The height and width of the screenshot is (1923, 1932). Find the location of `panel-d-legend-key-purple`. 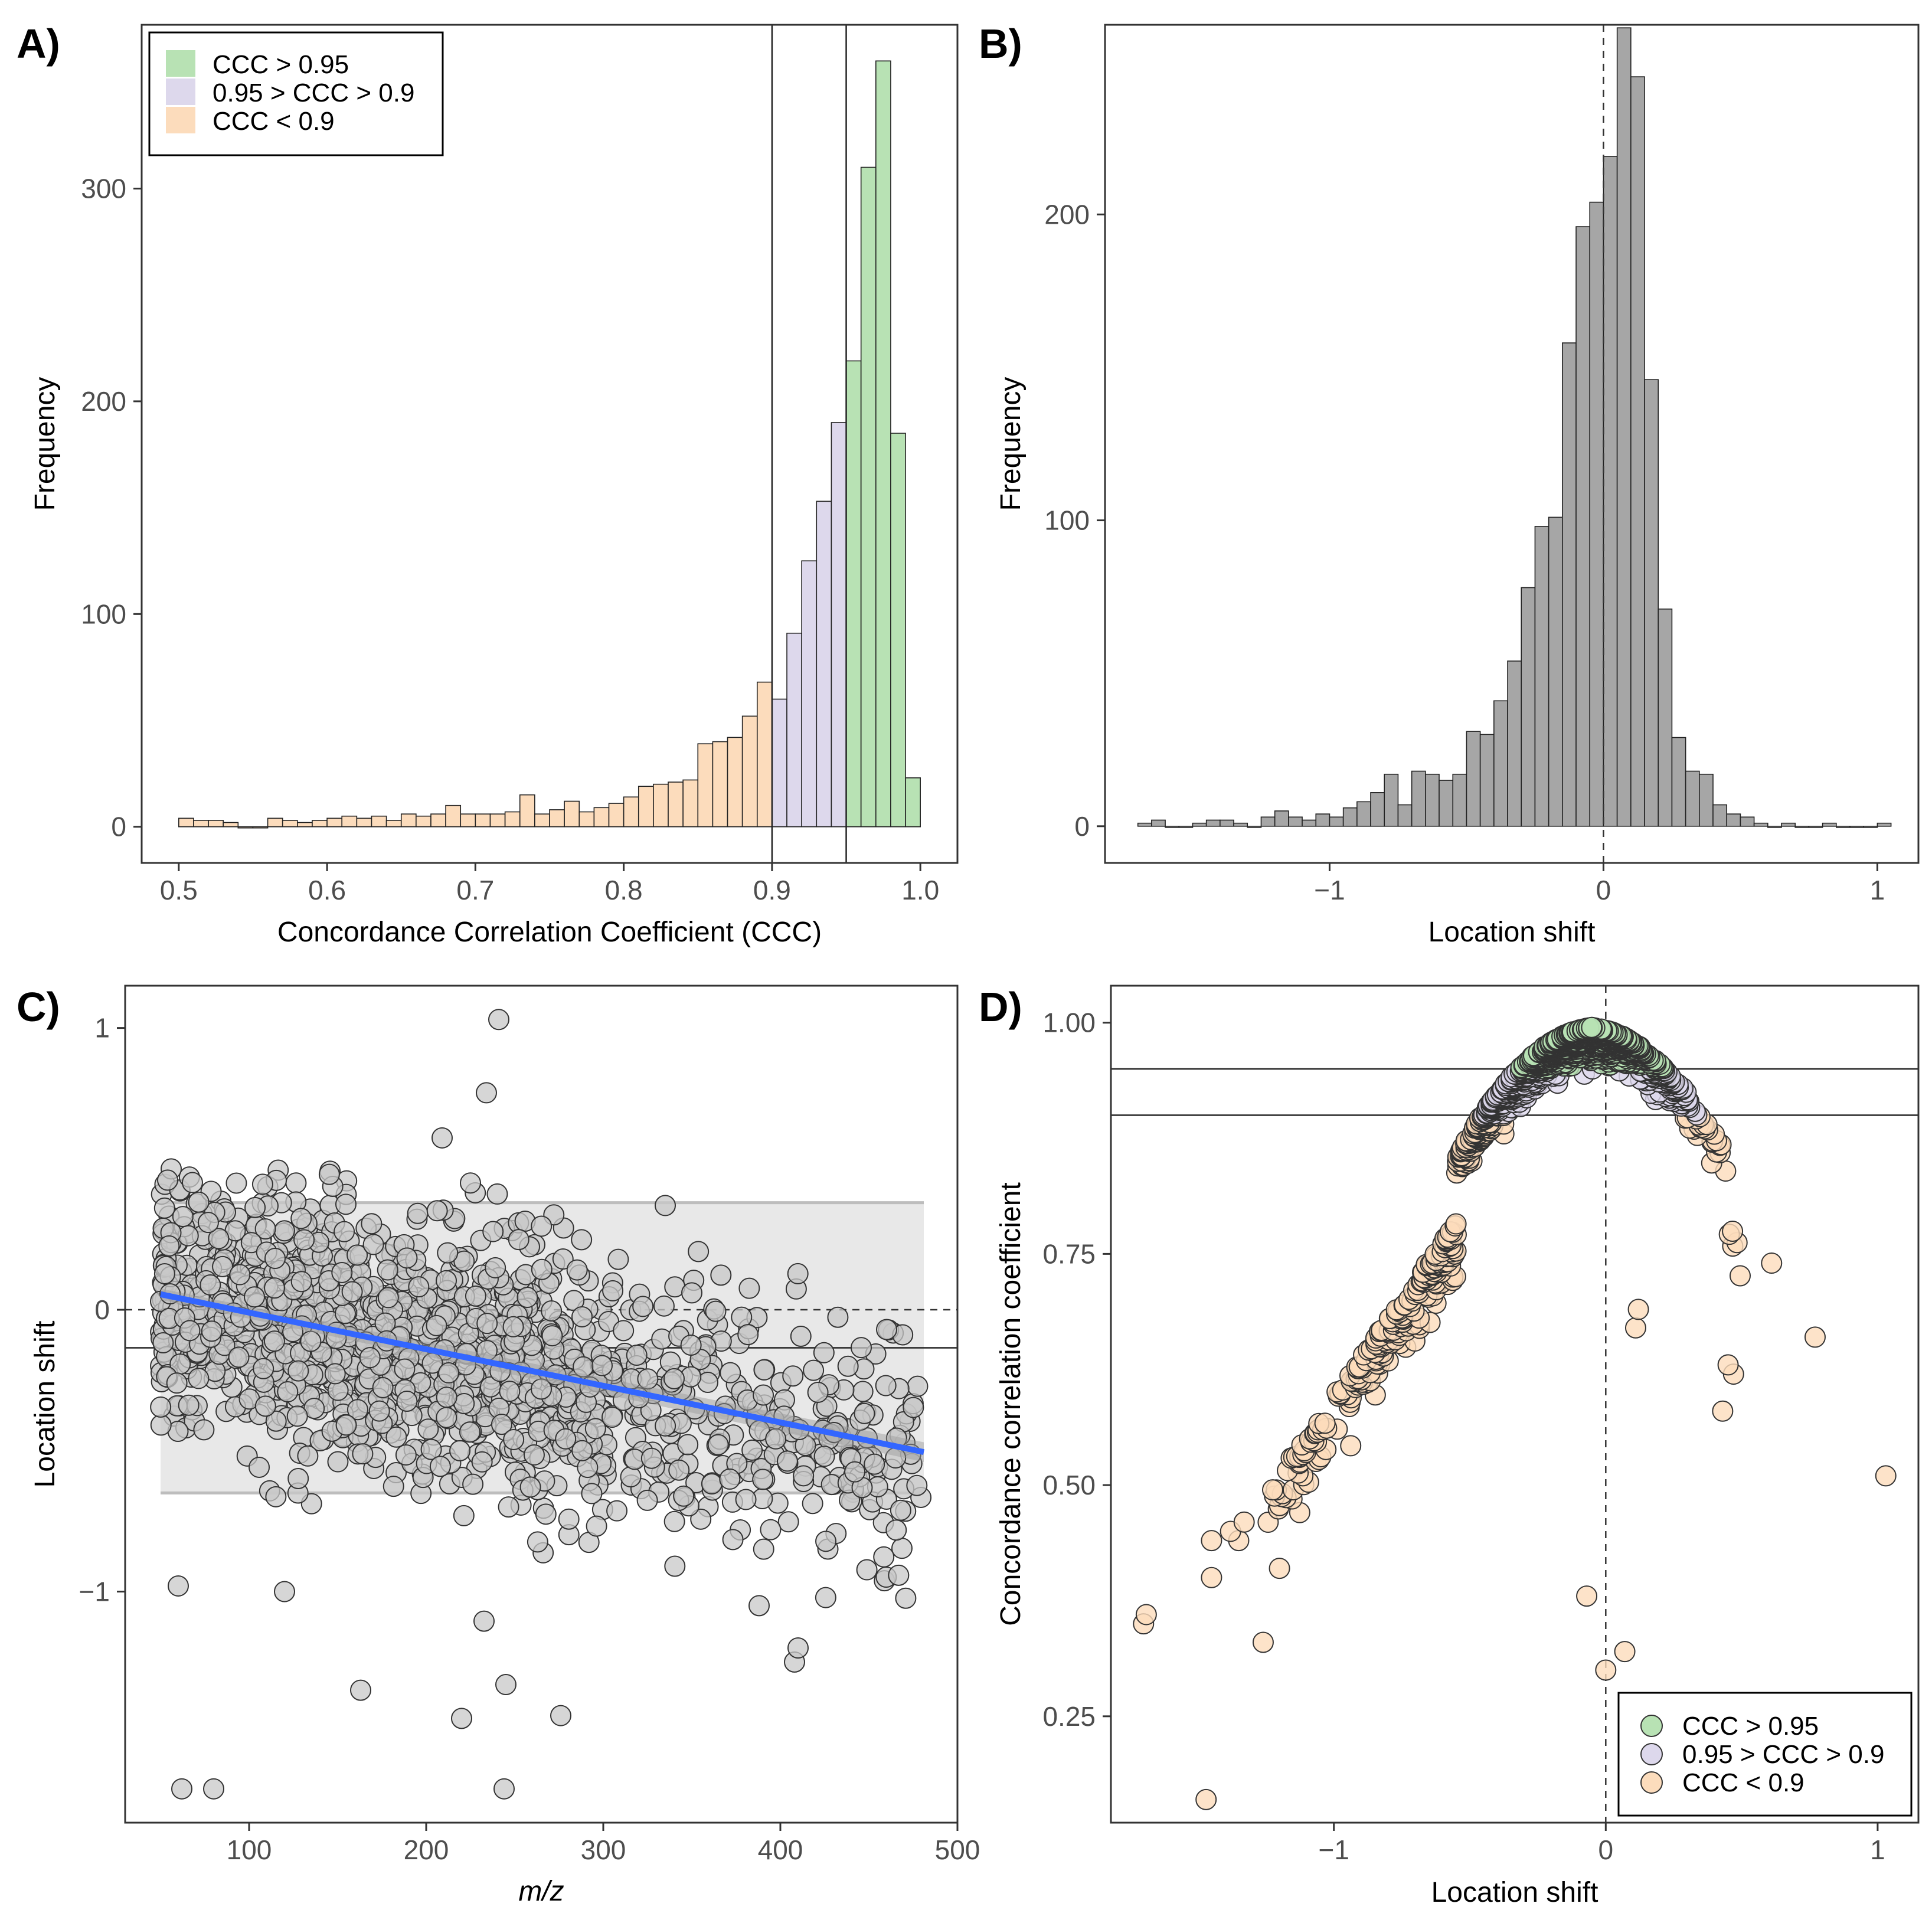

panel-d-legend-key-purple is located at coordinates (1651, 1754).